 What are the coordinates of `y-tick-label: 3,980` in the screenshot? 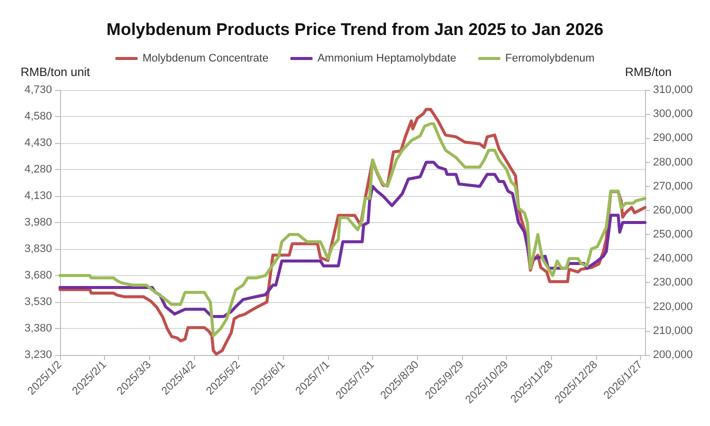 It's located at (38, 222).